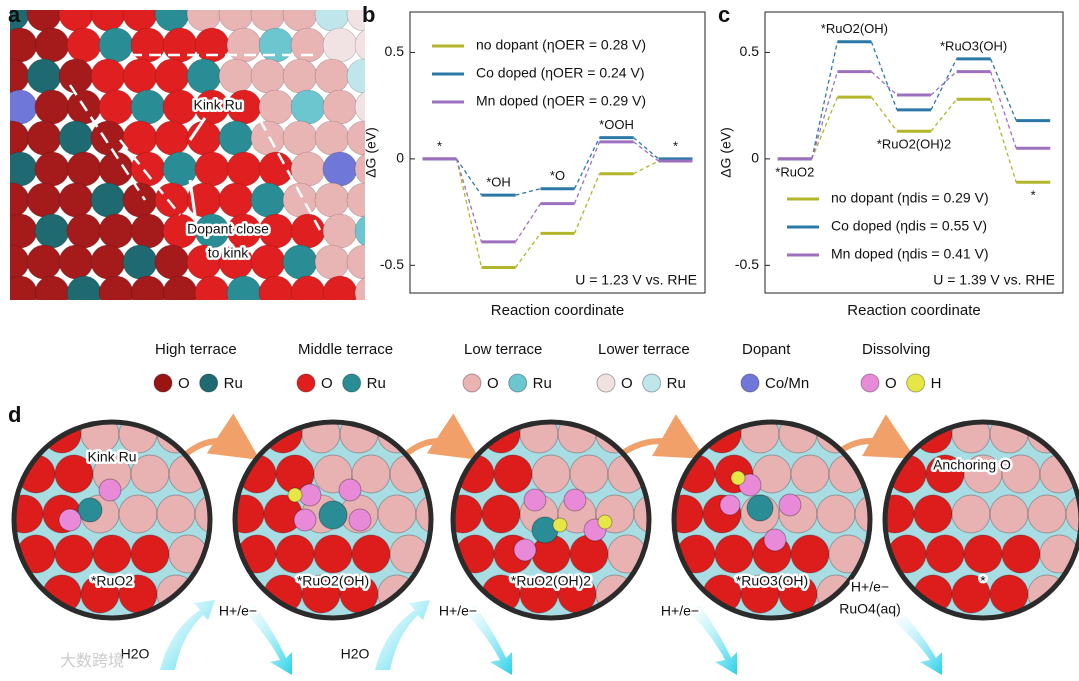  What do you see at coordinates (909, 226) in the screenshot?
I see `legend-label: Co doped (ηdis = 0.55 V)` at bounding box center [909, 226].